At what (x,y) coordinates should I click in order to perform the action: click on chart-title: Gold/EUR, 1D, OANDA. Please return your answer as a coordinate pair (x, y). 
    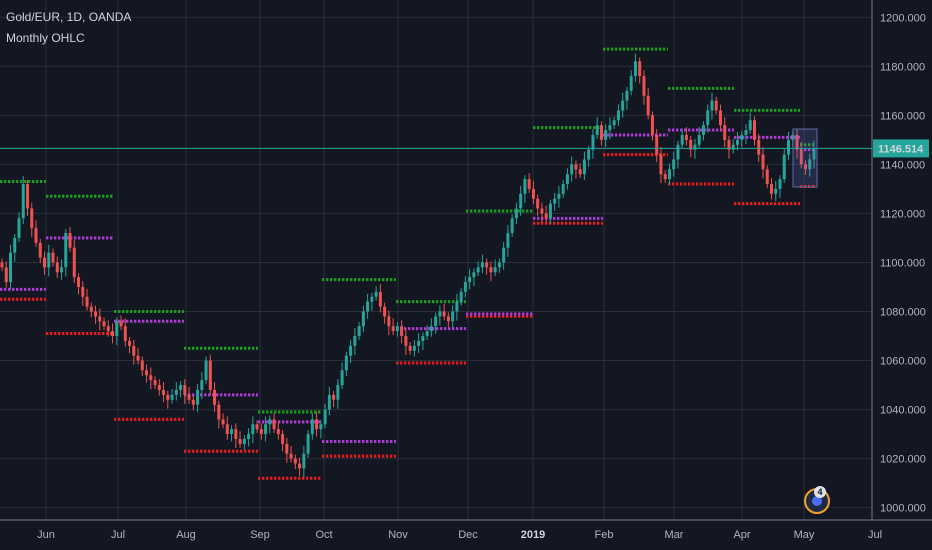
    Looking at the image, I should click on (69, 17).